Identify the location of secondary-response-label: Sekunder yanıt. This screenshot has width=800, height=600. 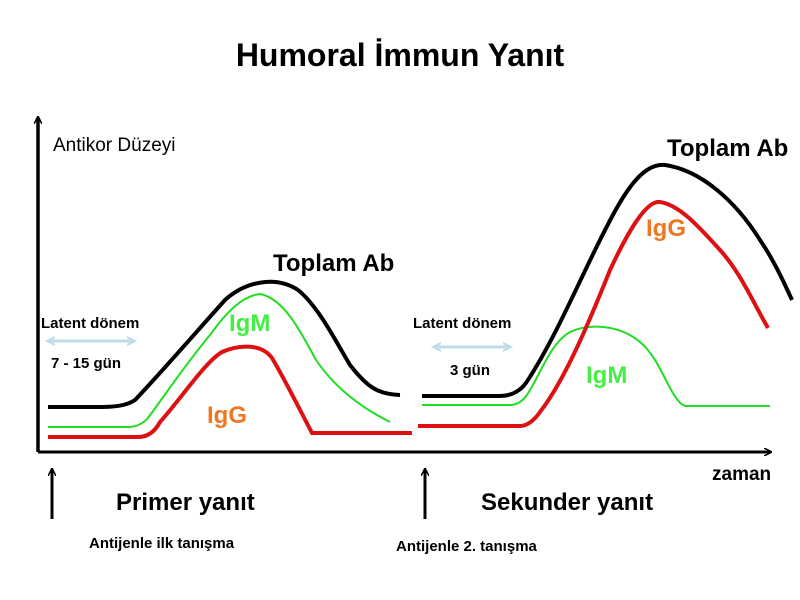
(567, 502).